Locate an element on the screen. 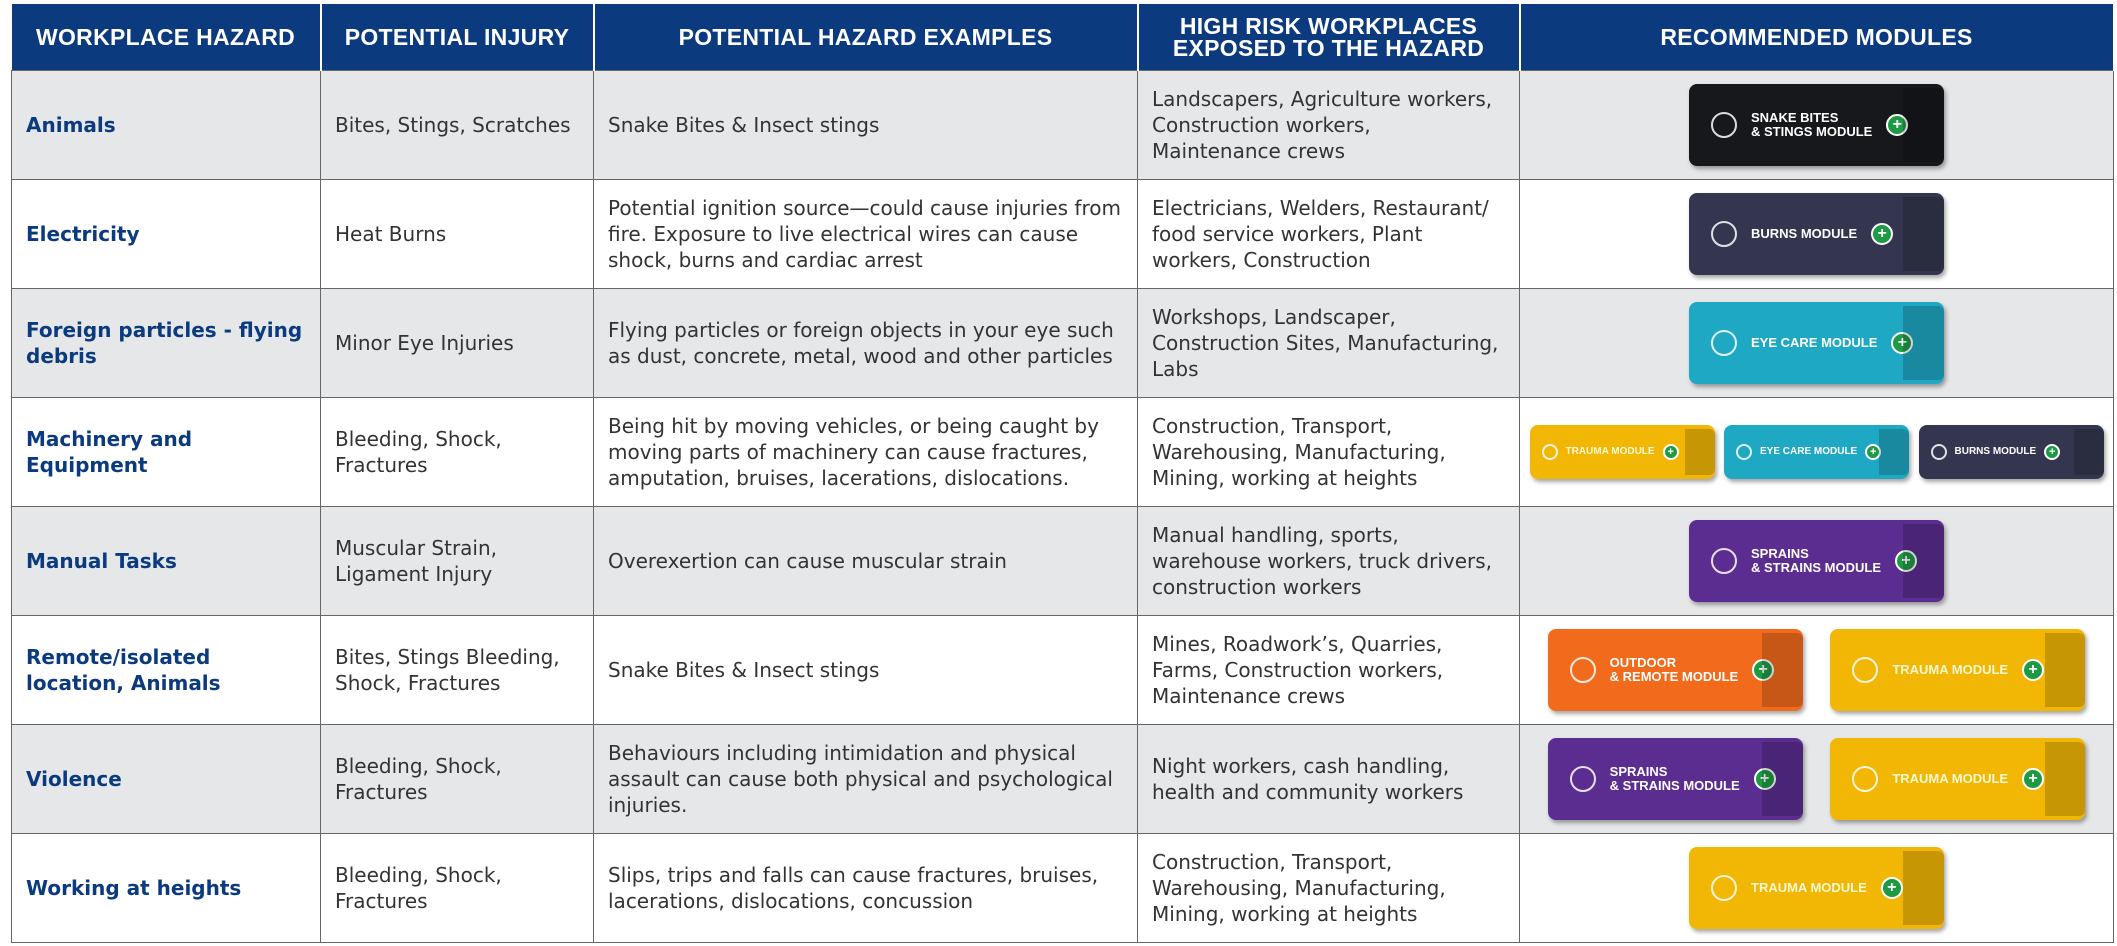 This screenshot has width=2117, height=946. module-label-line: & REMOTE MODULE is located at coordinates (1674, 676).